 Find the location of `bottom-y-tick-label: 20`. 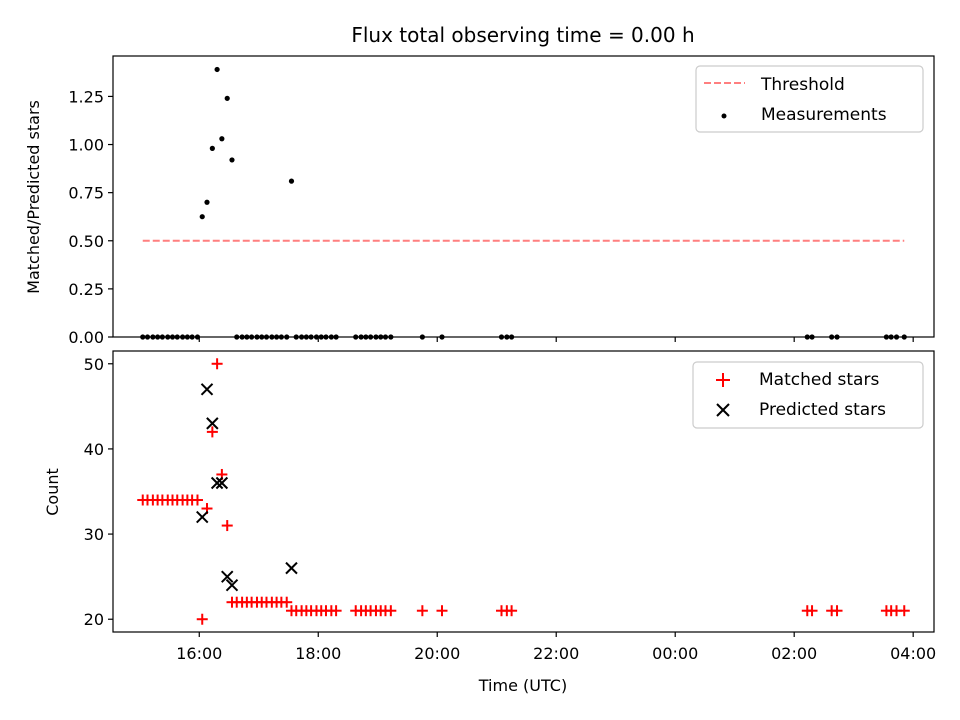

bottom-y-tick-label: 20 is located at coordinates (94, 619).